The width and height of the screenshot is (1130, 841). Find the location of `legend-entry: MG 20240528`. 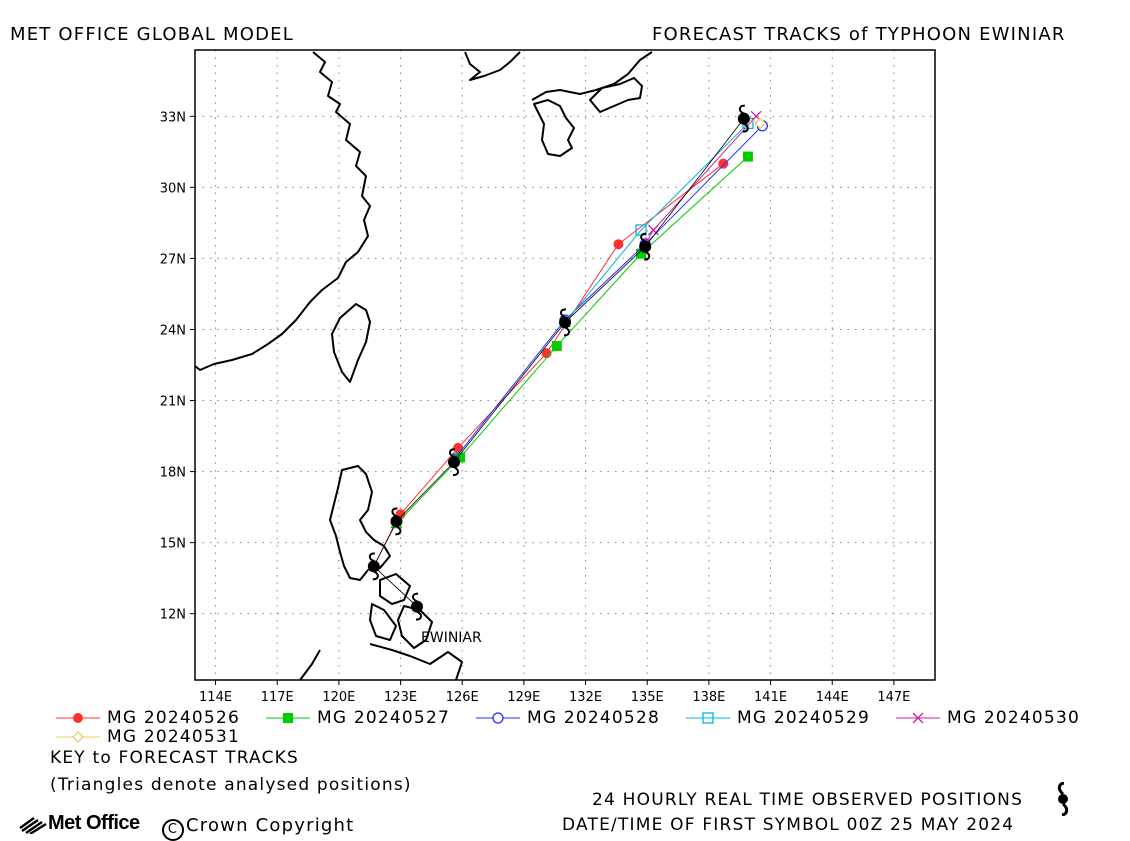

legend-entry: MG 20240528 is located at coordinates (567, 718).